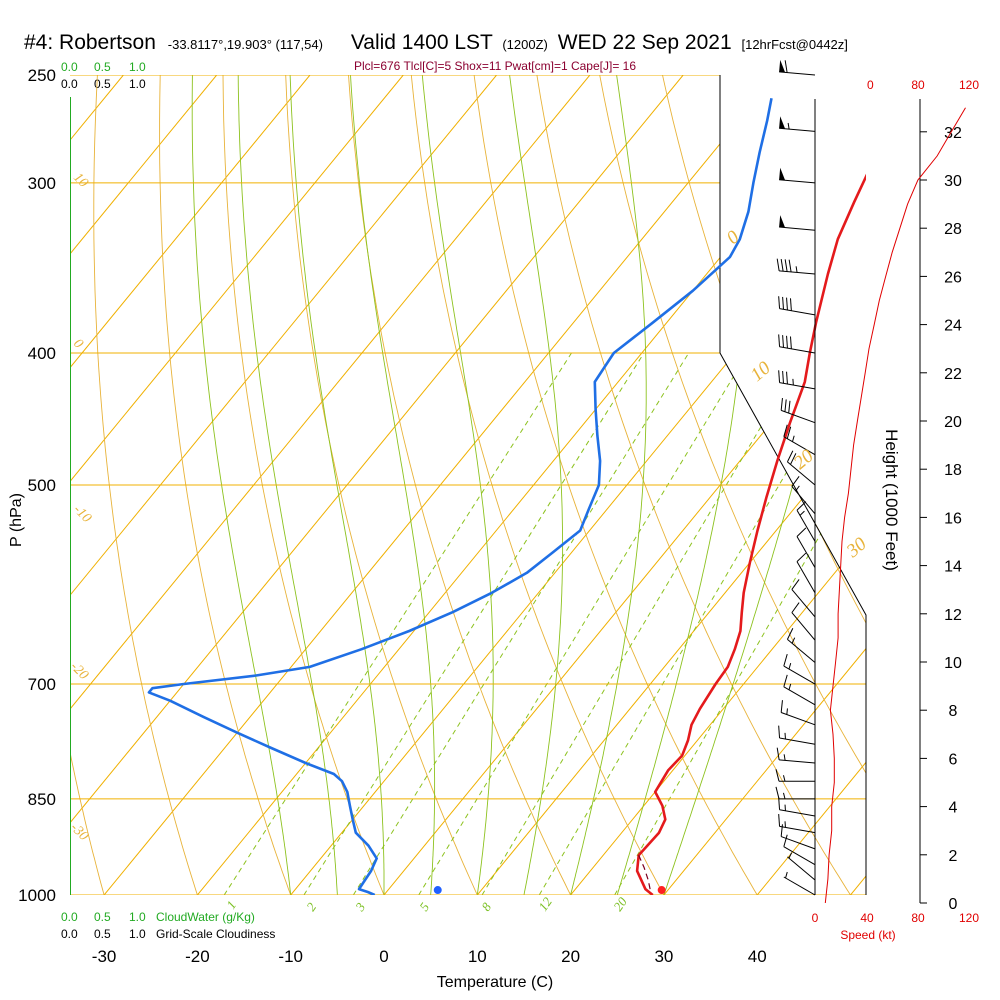 The height and width of the screenshot is (1000, 1000). What do you see at coordinates (42, 485) in the screenshot?
I see `pressure-tick-label: 500` at bounding box center [42, 485].